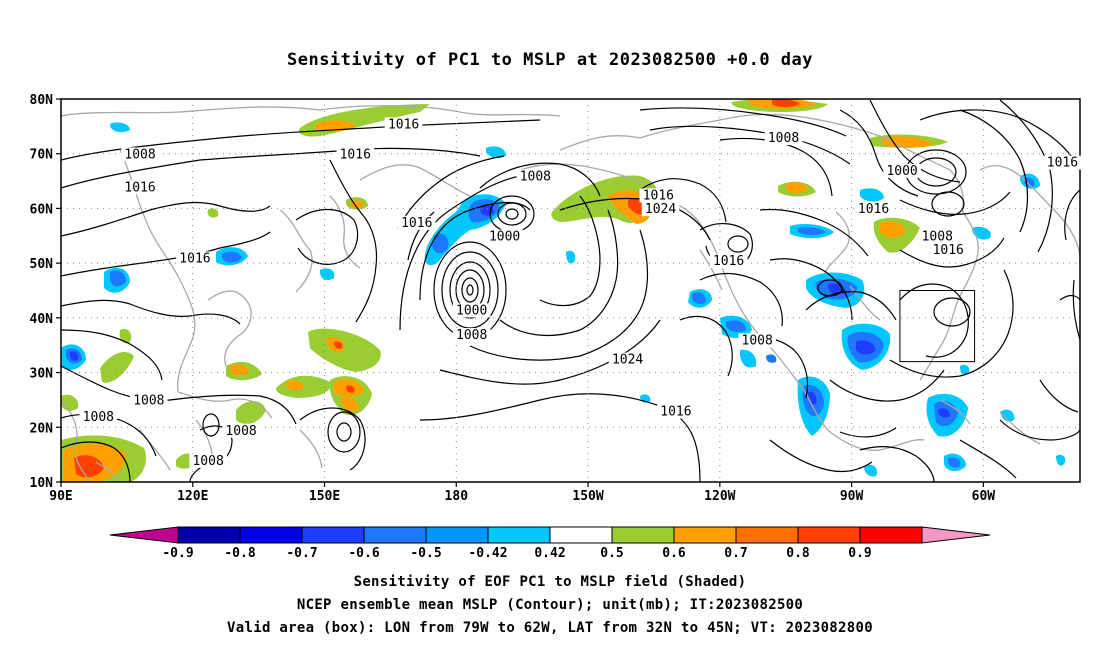  I want to click on lat-label: 60N, so click(42, 209).